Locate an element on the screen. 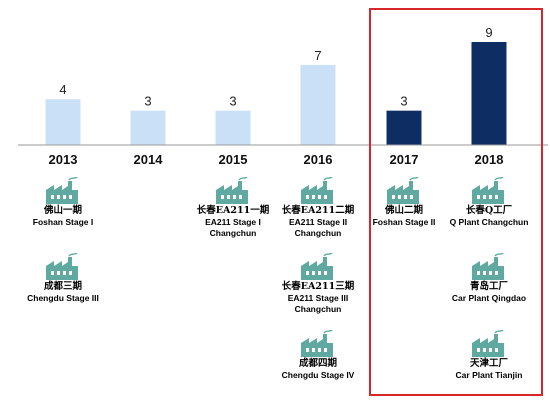 Image resolution: width=550 pixels, height=404 pixels. plant-item: 佛山一期 Foshan Stage I is located at coordinates (63, 202).